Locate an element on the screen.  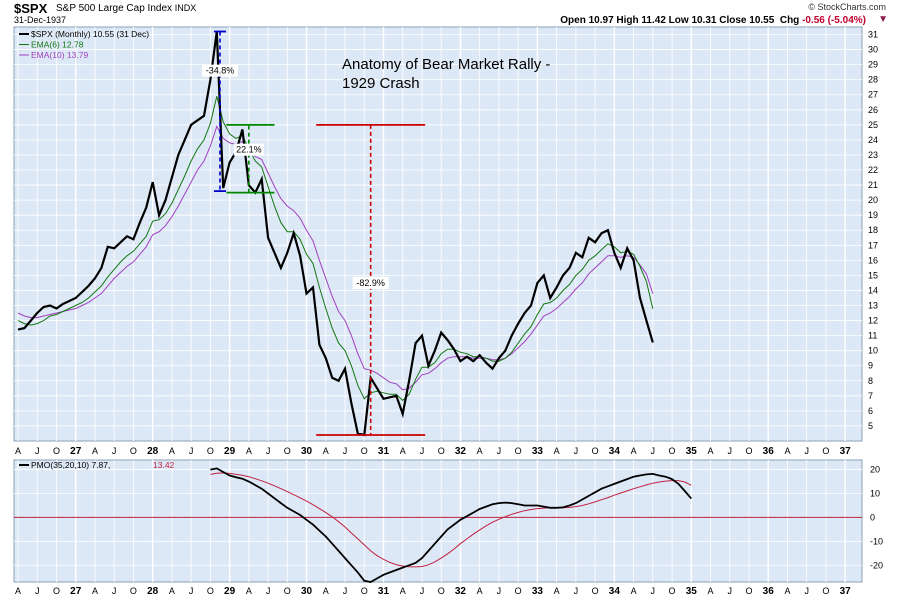
price-x-tick-label: 32 is located at coordinates (461, 451).